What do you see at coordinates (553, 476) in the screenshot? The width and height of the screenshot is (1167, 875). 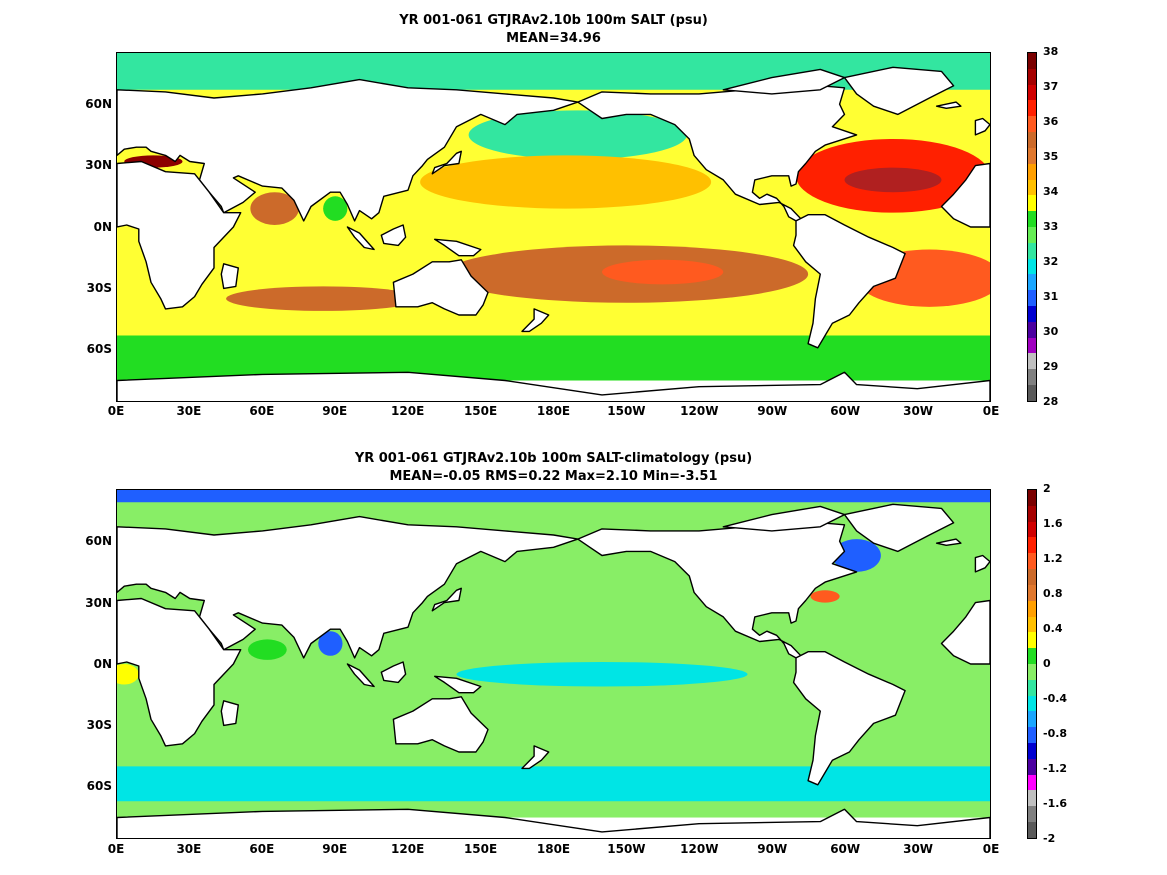 I see `panel-title-line2: MEAN=-0.05 RMS=0.22 Max=2.10 Min=-3.51` at bounding box center [553, 476].